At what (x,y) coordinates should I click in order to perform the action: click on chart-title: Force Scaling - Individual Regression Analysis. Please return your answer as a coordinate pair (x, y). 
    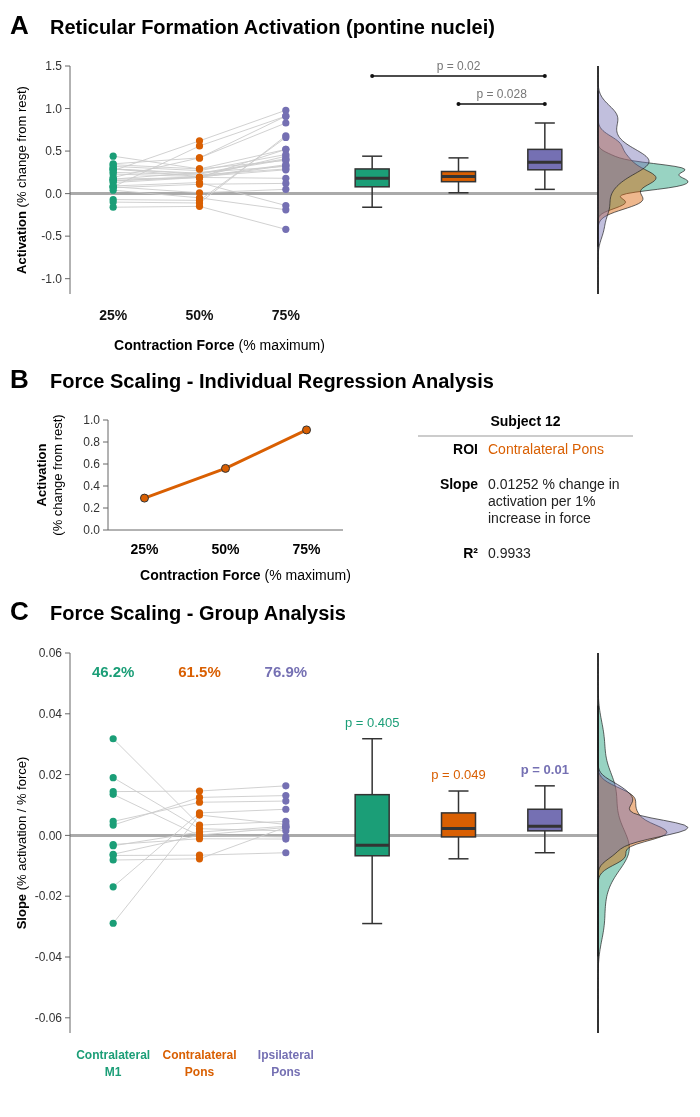
    Looking at the image, I should click on (272, 381).